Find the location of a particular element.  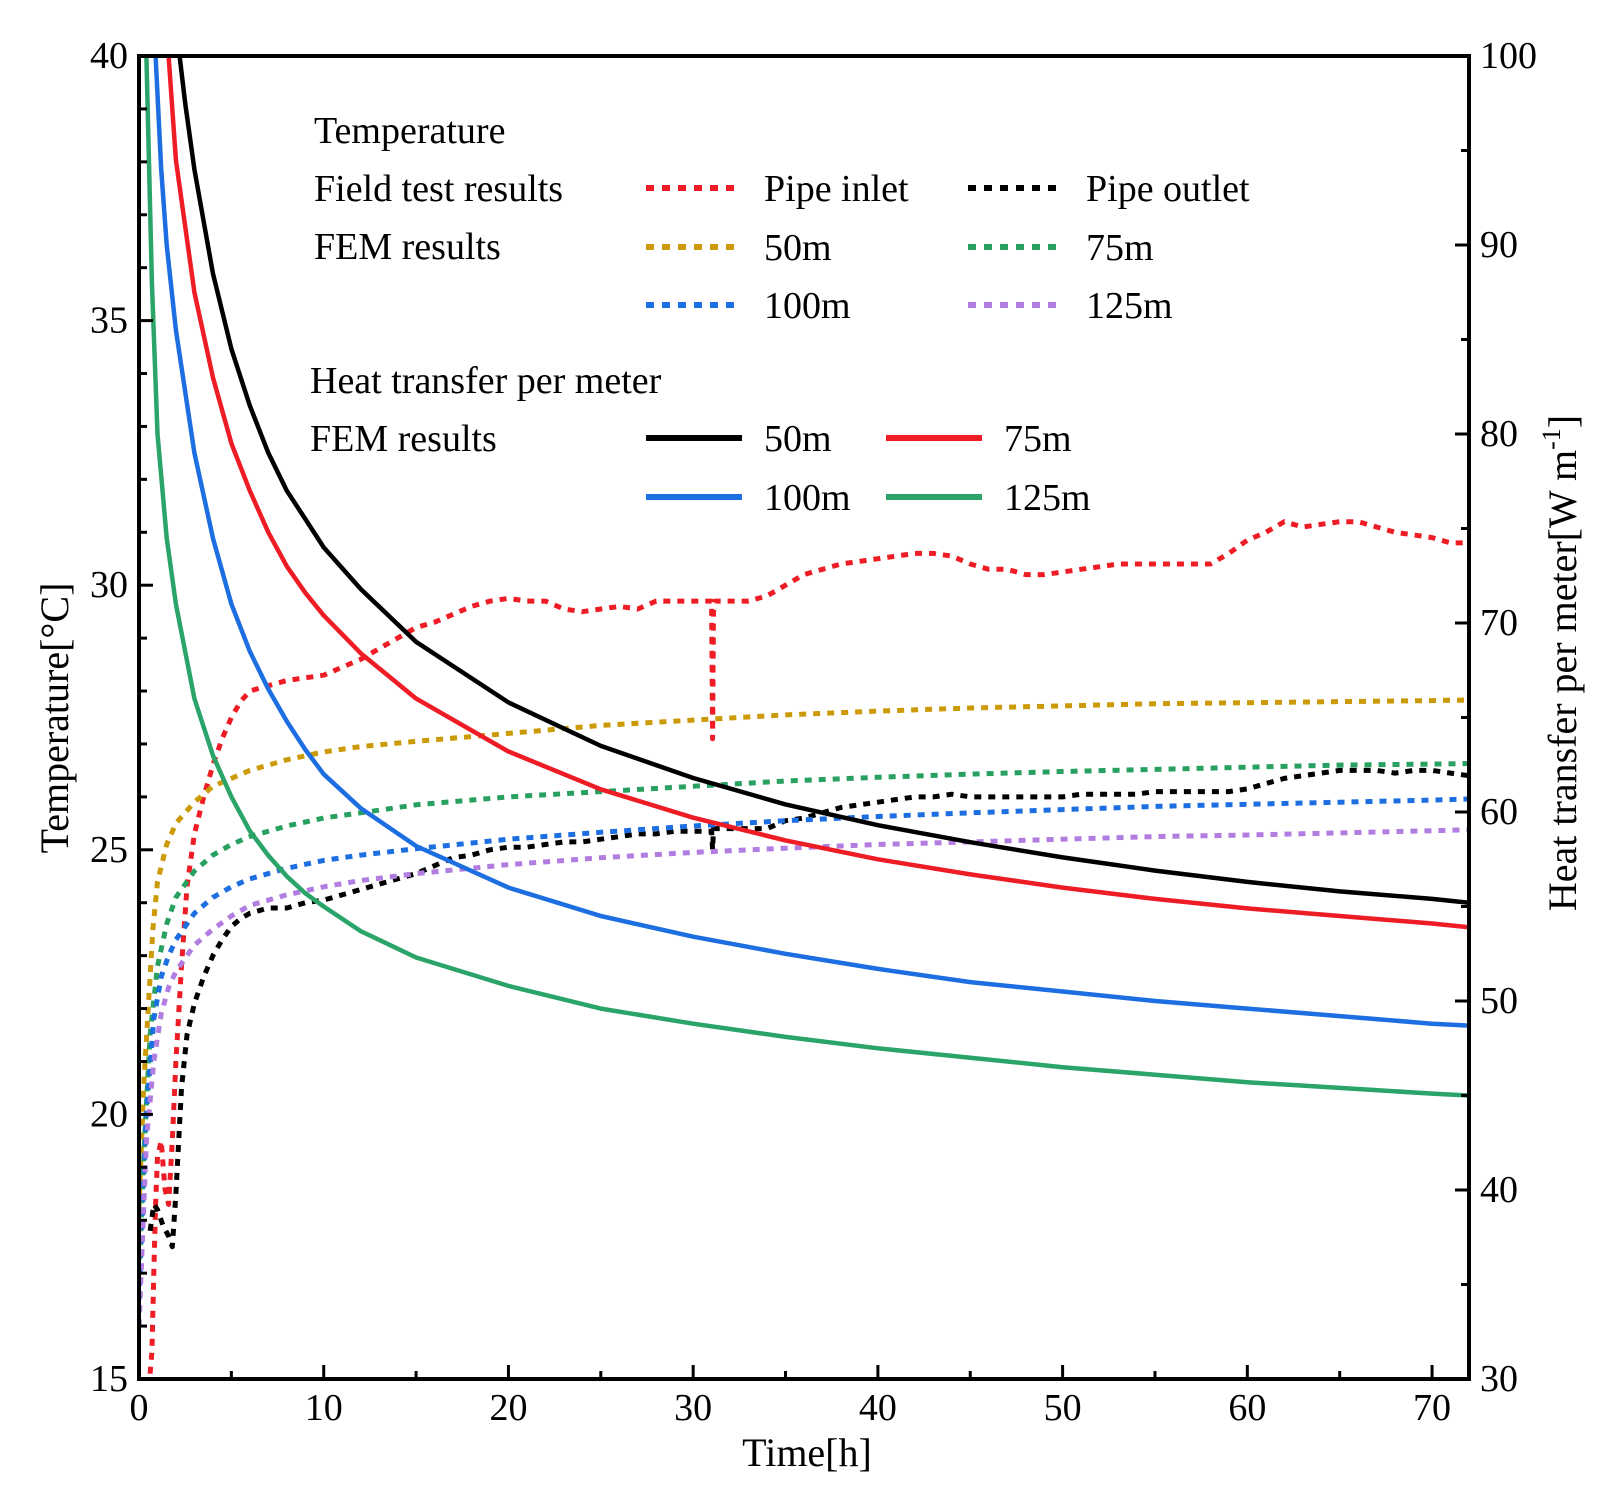

x-tick-label: 20 is located at coordinates (508, 1408).